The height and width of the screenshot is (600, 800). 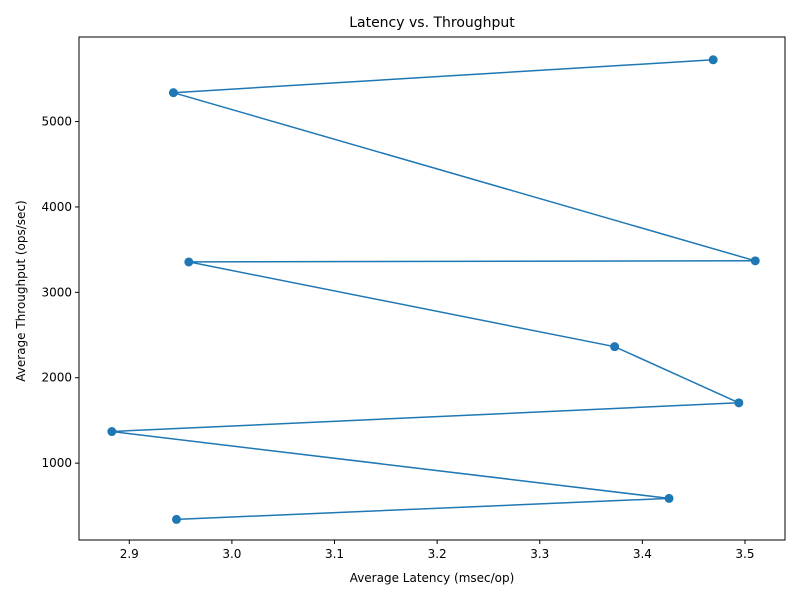 What do you see at coordinates (21, 290) in the screenshot?
I see `y-axis-title: Average Throughput (ops/sec)` at bounding box center [21, 290].